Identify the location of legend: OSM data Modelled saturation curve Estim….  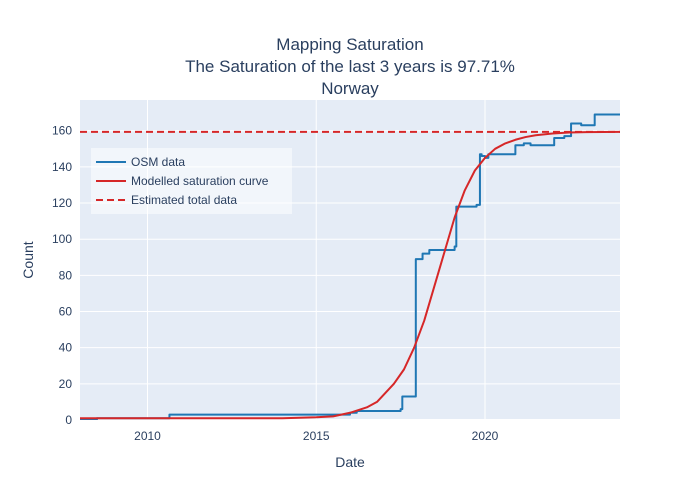
(191, 181).